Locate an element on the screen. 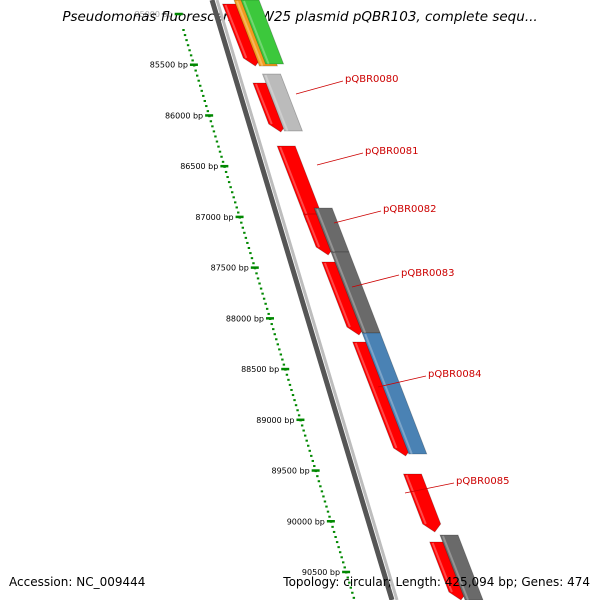  tick-label: 87500 bp is located at coordinates (230, 268).